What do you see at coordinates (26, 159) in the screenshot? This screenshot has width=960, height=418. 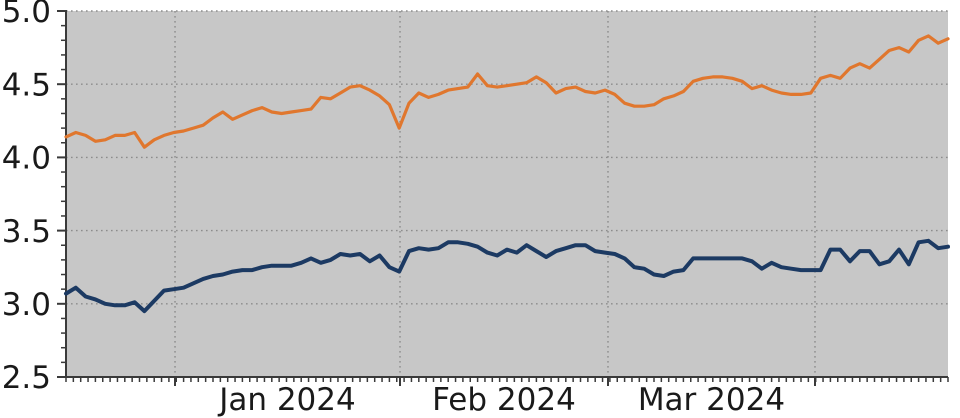 I see `y-axis-tick-label: 4.0` at bounding box center [26, 159].